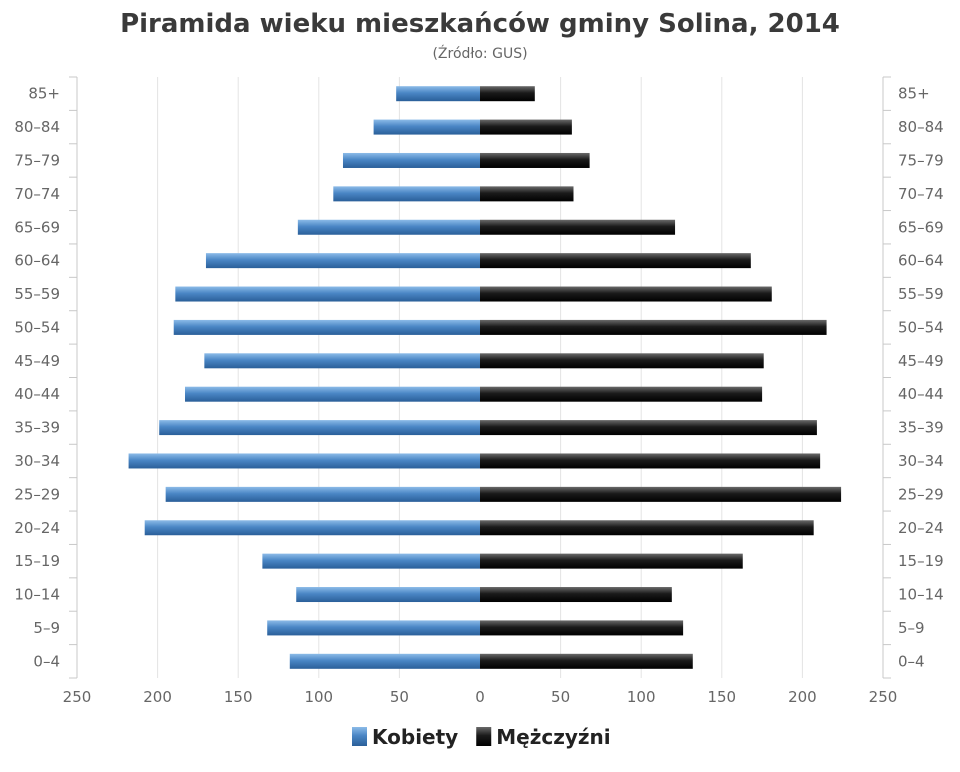 The width and height of the screenshot is (960, 772). Describe the element at coordinates (37, 261) in the screenshot. I see `category-label-left: 60–64` at that location.